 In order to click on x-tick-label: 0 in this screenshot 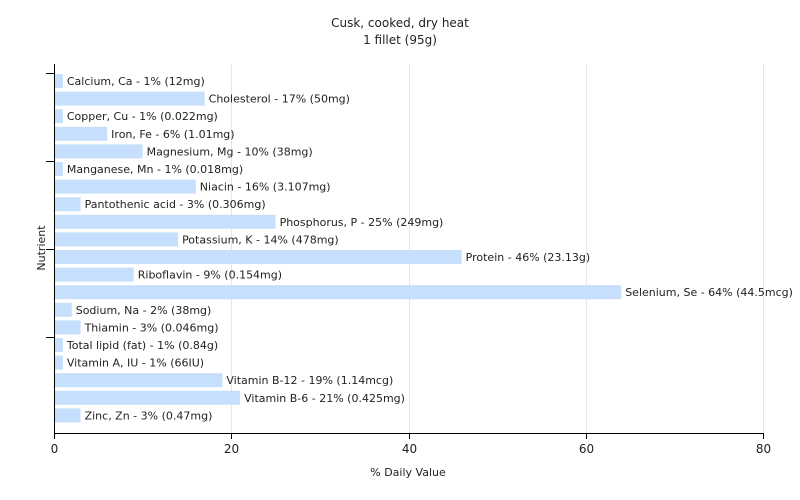, I will do `click(55, 449)`.